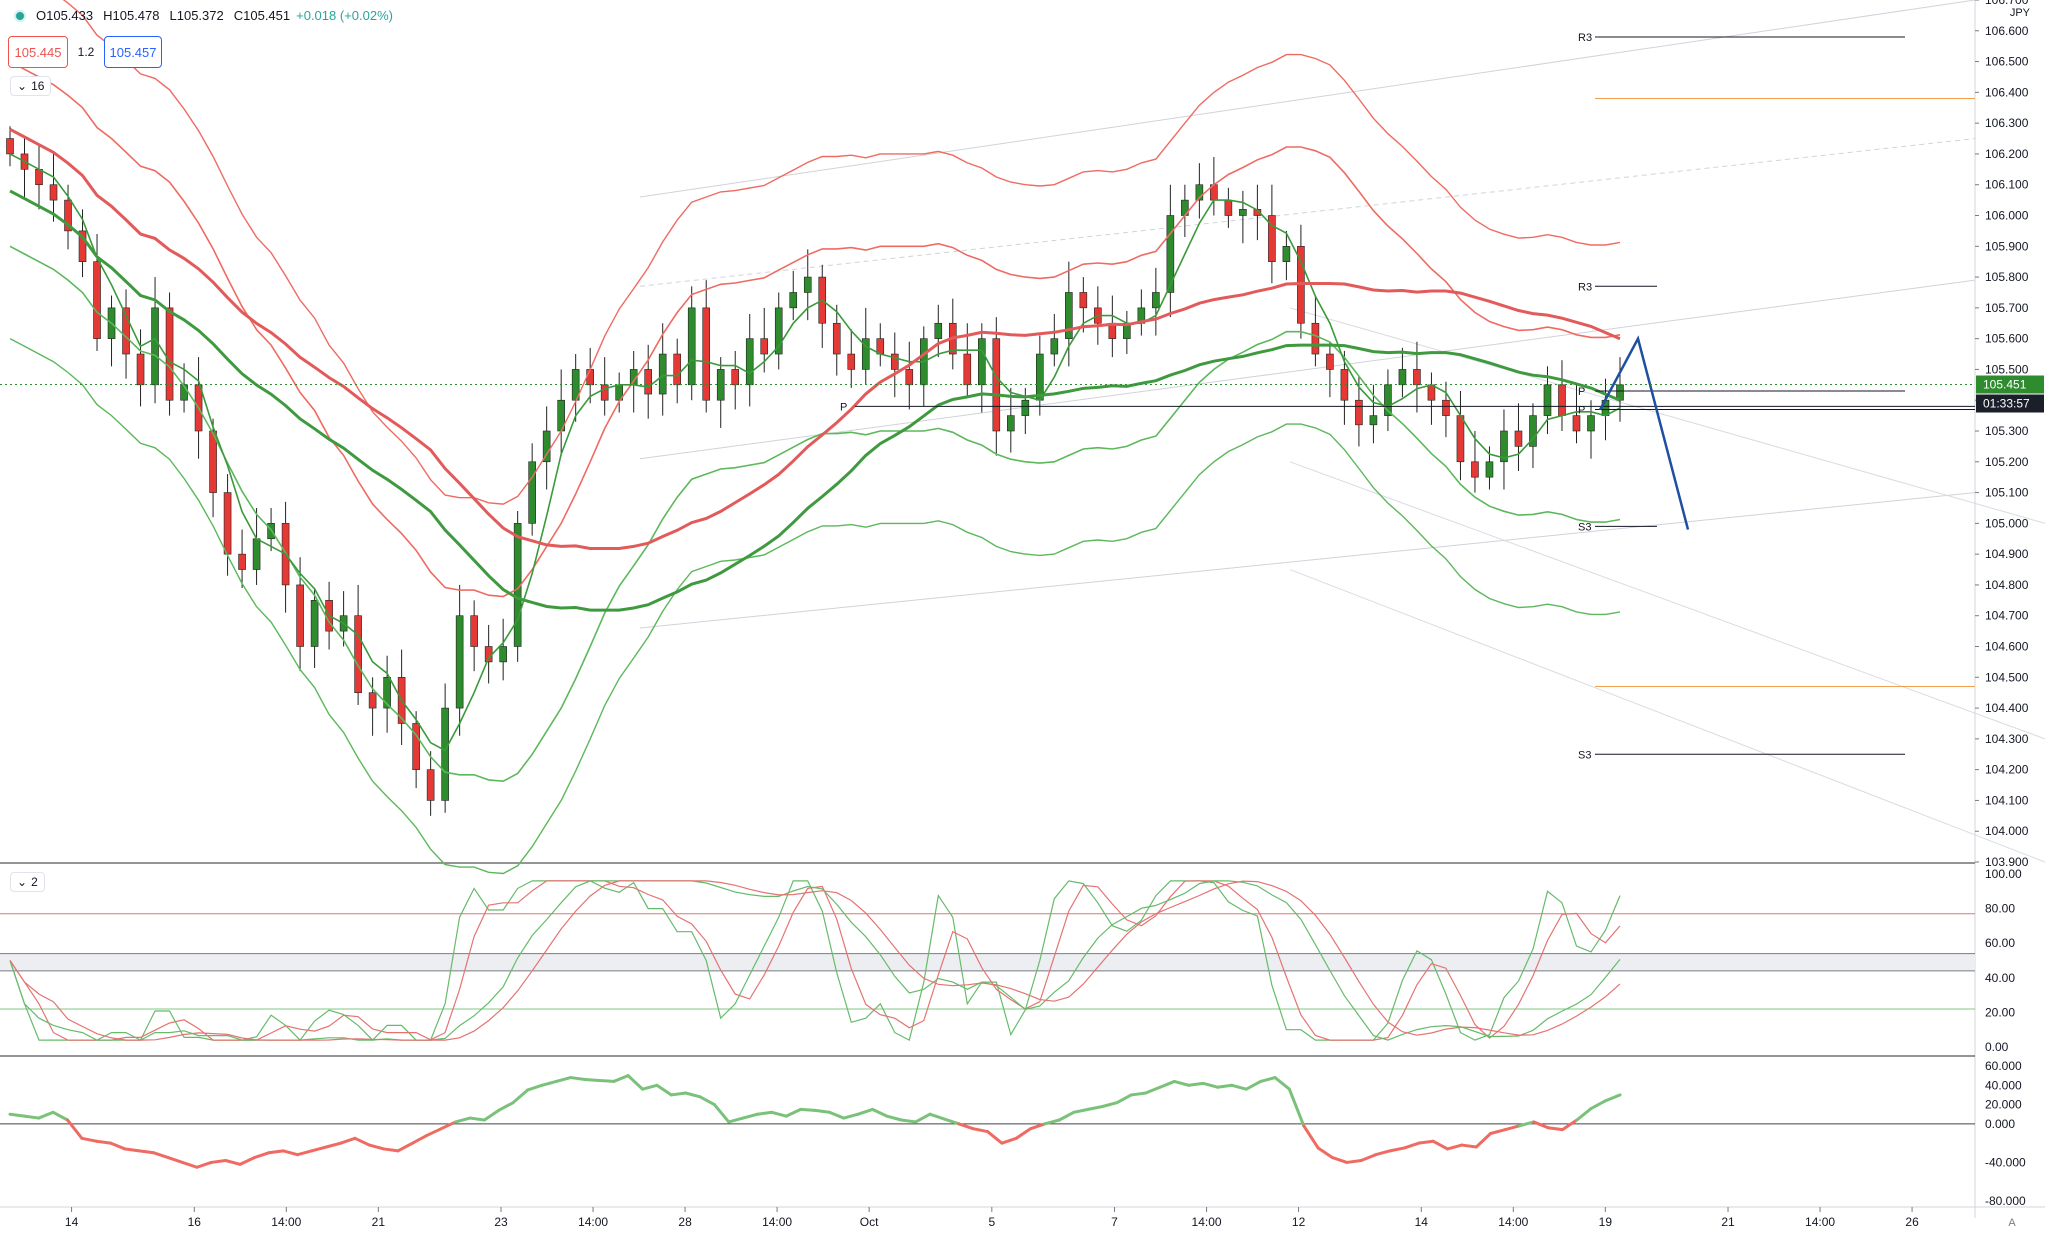  I want to click on countdown-tag, so click(2010, 403).